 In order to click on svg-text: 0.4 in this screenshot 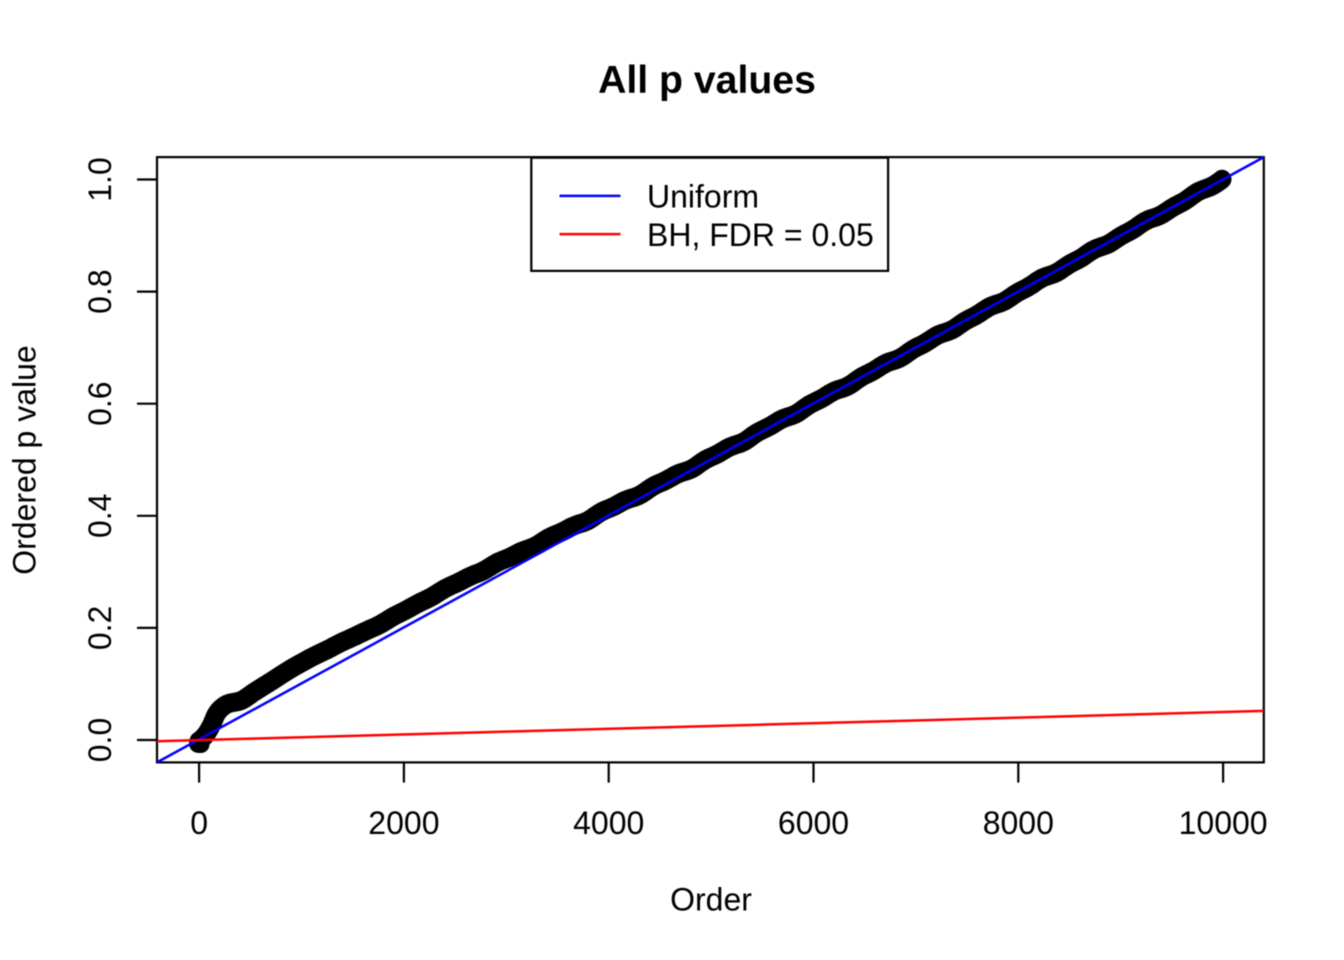, I will do `click(100, 516)`.